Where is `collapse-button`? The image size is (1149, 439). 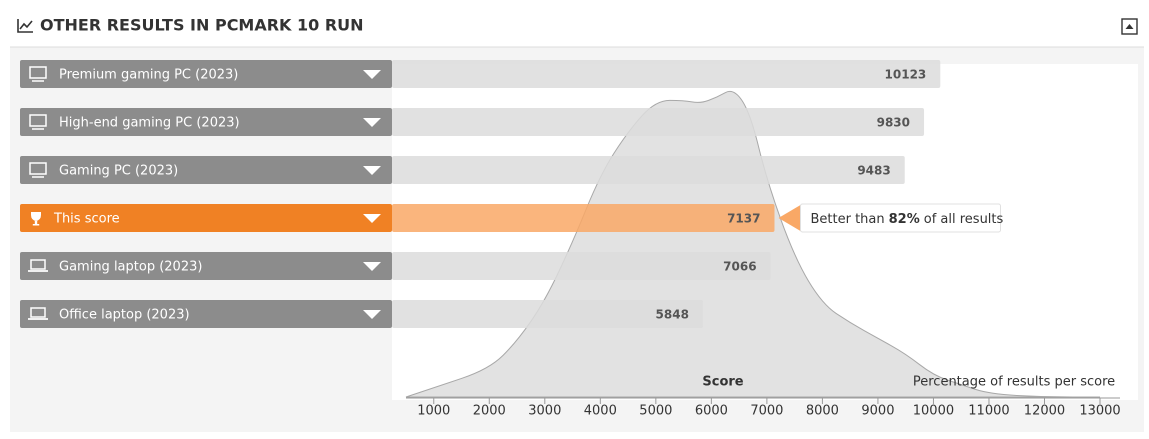 collapse-button is located at coordinates (1129, 26).